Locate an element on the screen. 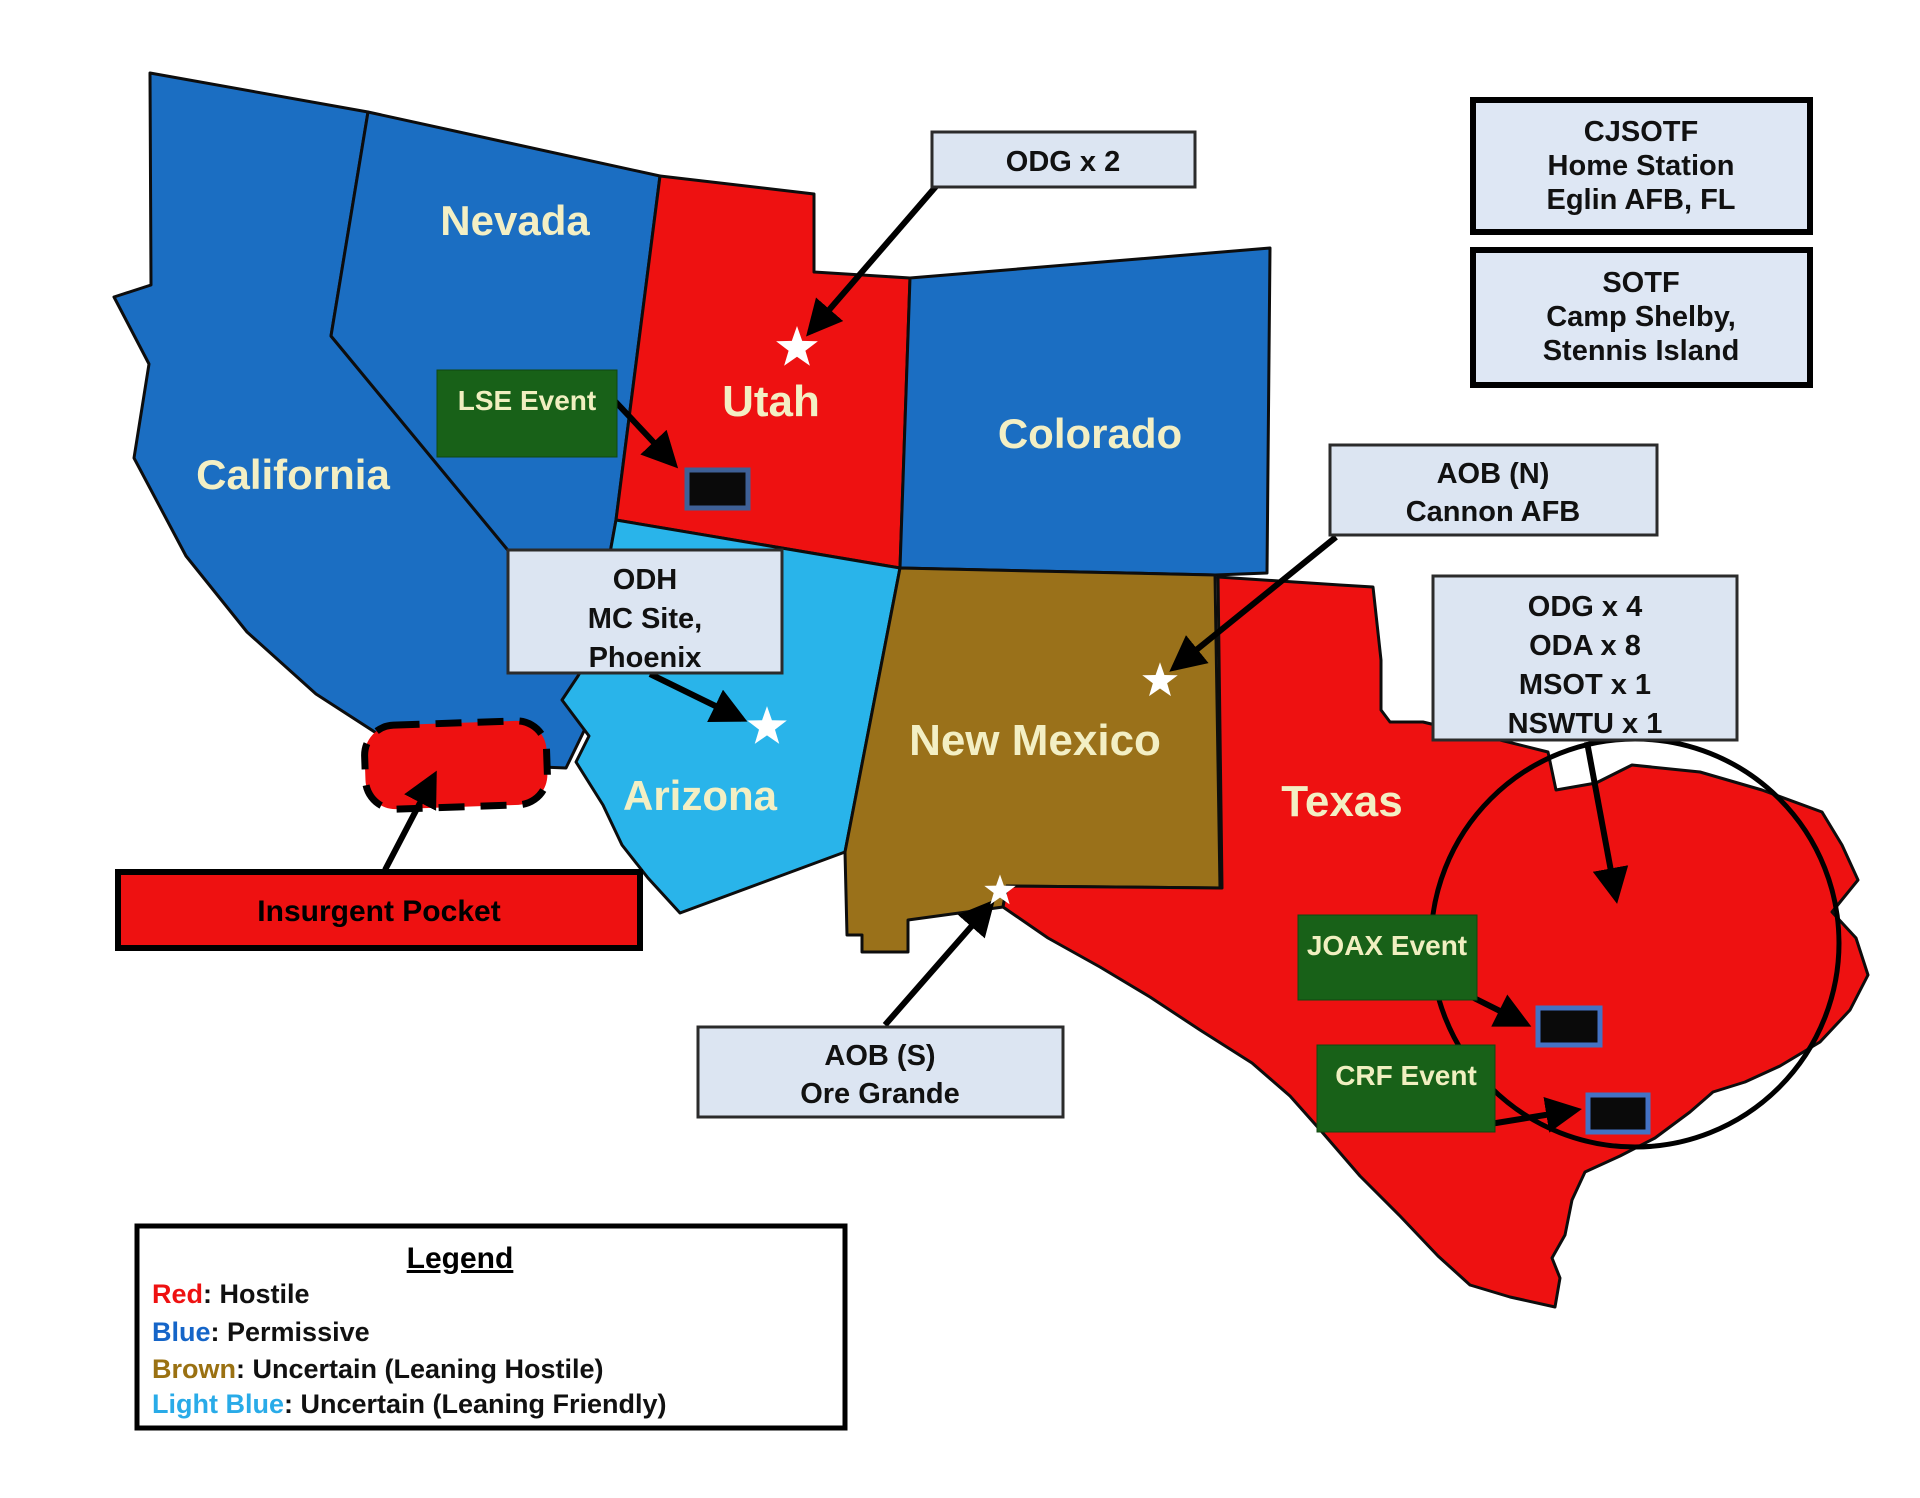 The height and width of the screenshot is (1498, 1920). legend-meaning-red: : Hostile is located at coordinates (256, 1294).